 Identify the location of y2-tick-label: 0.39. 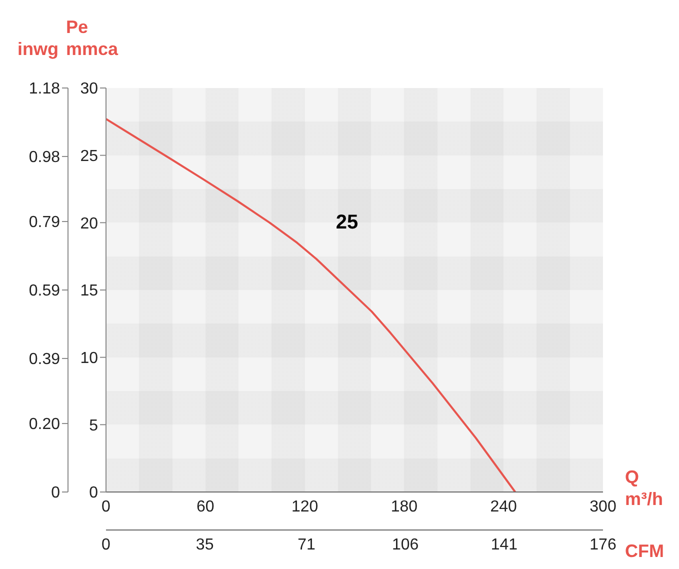
(44, 359).